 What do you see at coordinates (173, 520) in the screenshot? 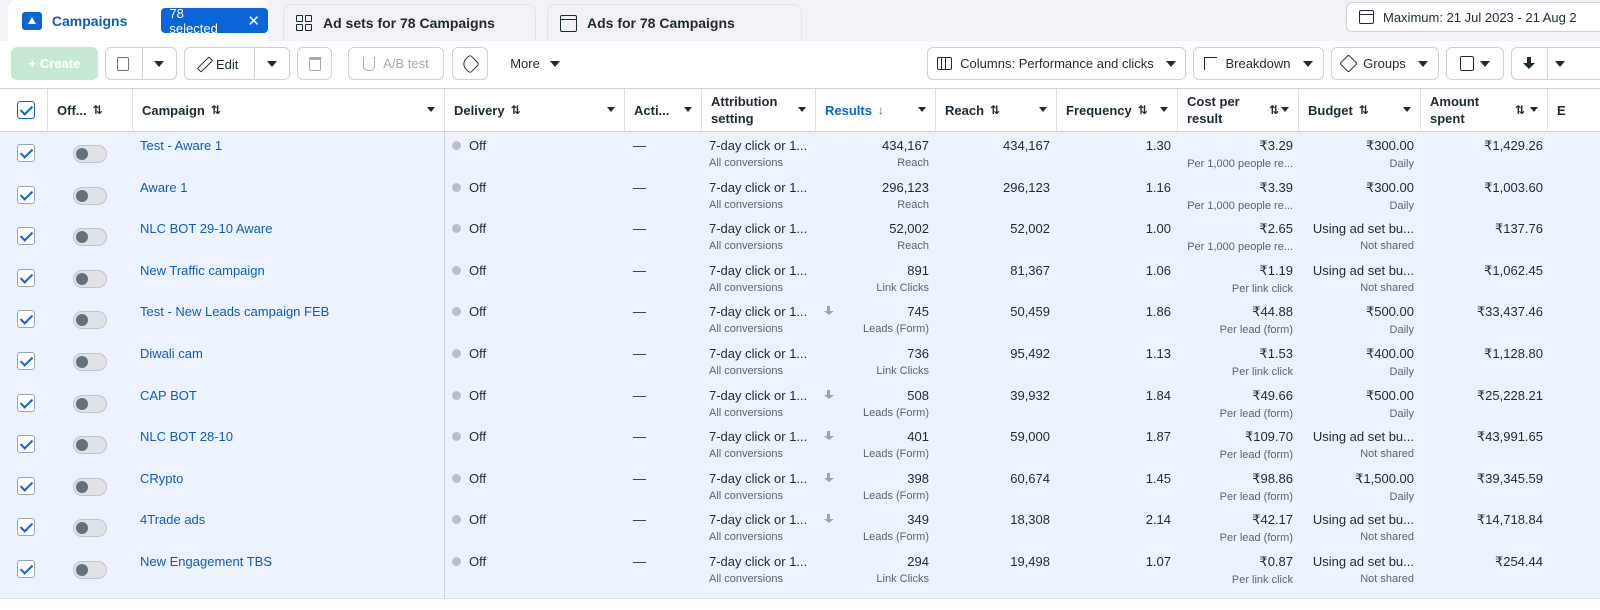
I see `campaign-name-link: 4Trade ads` at bounding box center [173, 520].